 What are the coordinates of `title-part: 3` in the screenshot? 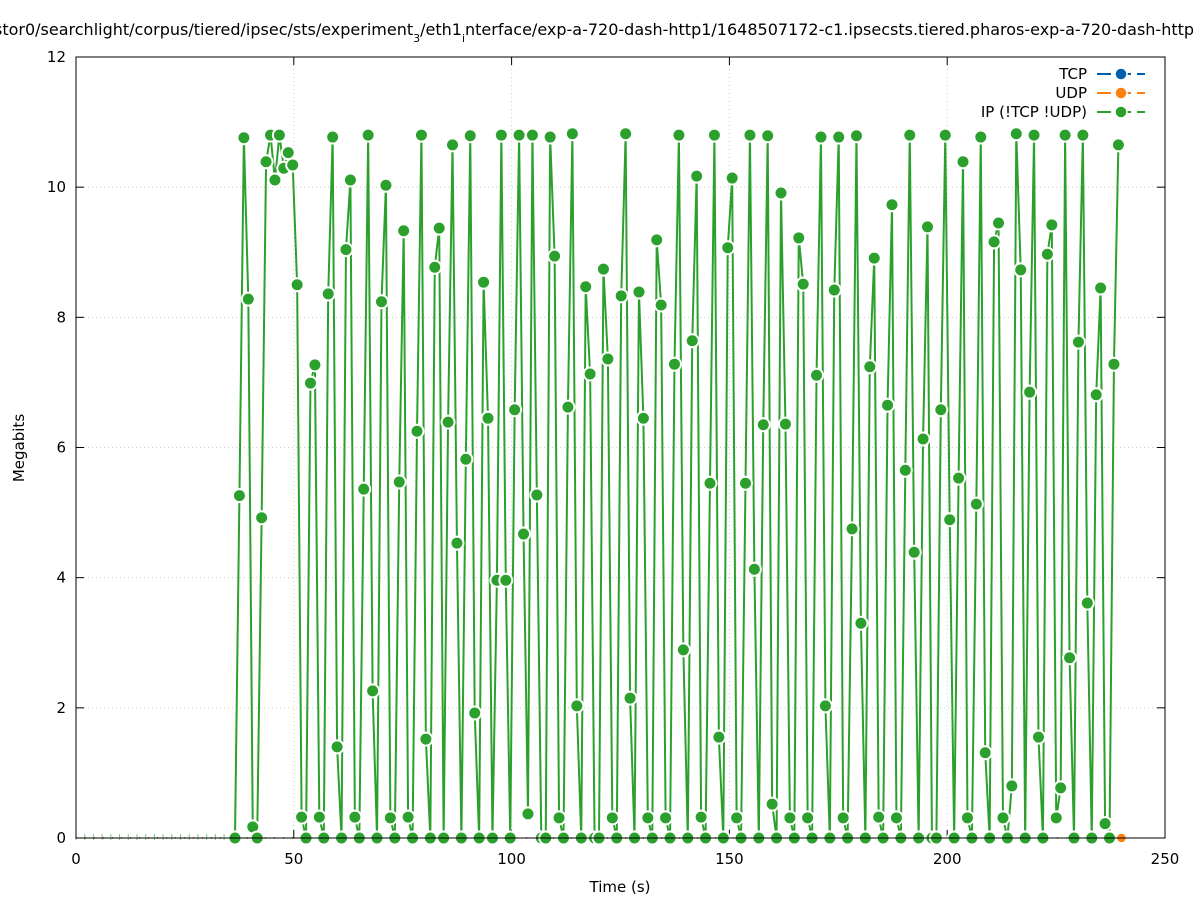 It's located at (416, 38).